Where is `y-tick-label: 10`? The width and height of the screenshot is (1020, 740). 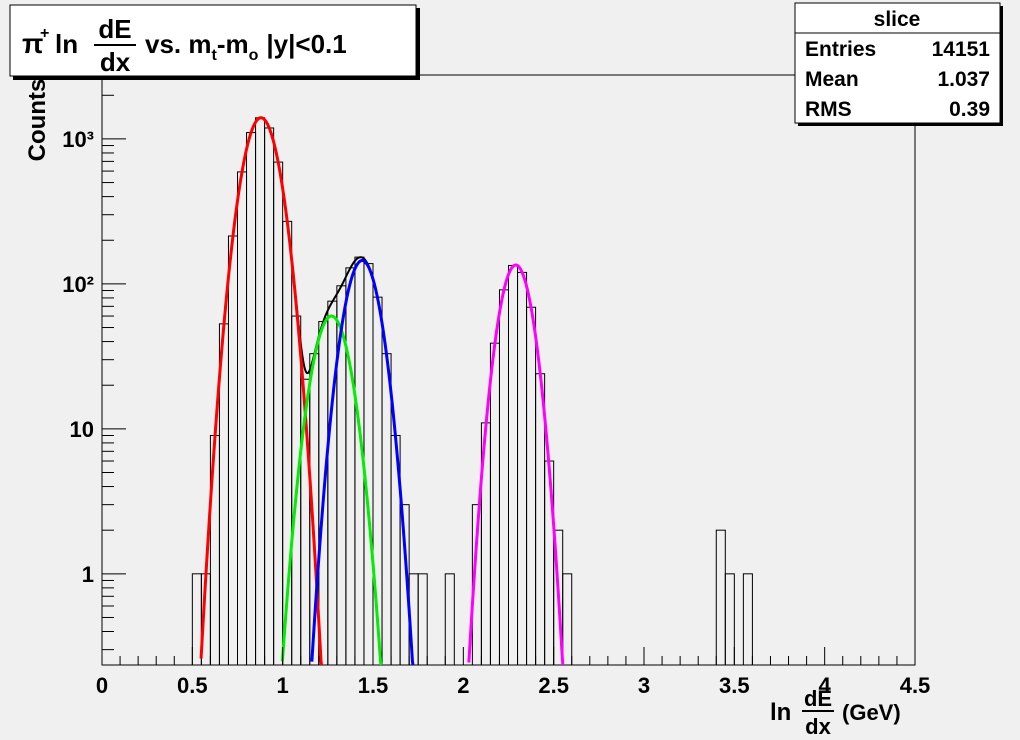
y-tick-label: 10 is located at coordinates (82, 429).